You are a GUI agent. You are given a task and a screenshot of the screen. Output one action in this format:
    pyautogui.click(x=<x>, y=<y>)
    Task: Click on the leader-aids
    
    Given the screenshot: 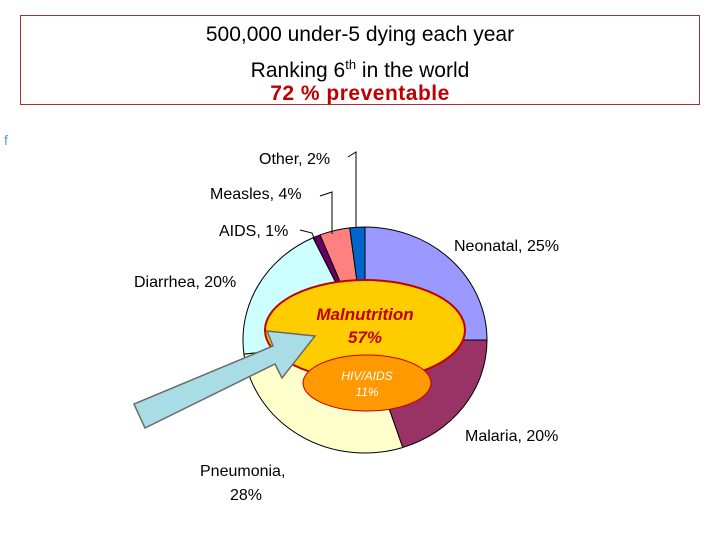 What is the action you would take?
    pyautogui.click(x=308, y=236)
    